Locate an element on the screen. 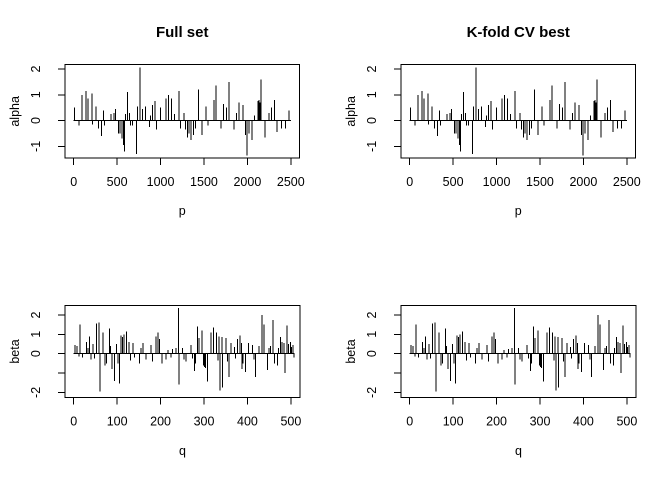 The height and width of the screenshot is (485, 672). panel-title: K-fold CV best is located at coordinates (518, 32).